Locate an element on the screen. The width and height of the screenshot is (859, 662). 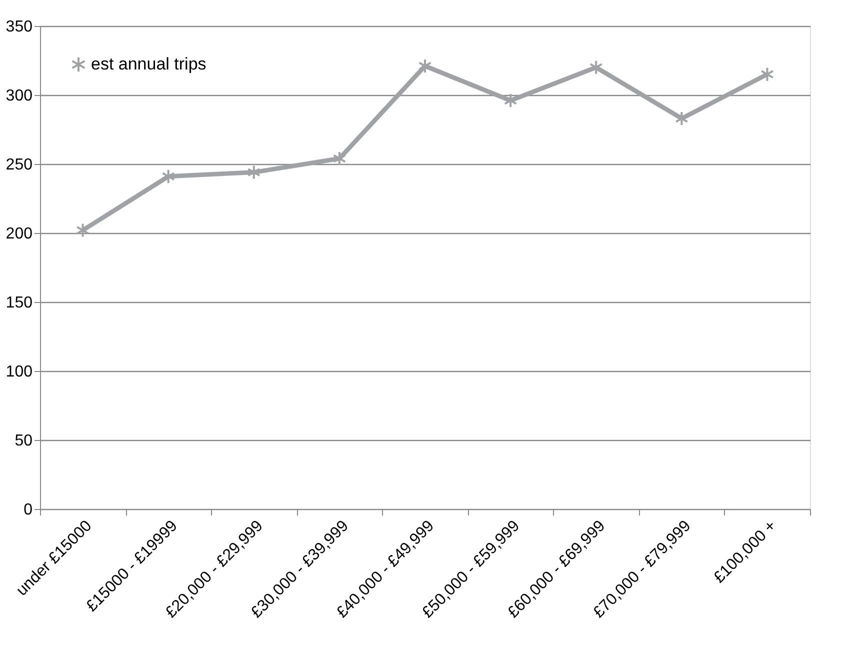
y-tick-label: 100 is located at coordinates (19, 372).